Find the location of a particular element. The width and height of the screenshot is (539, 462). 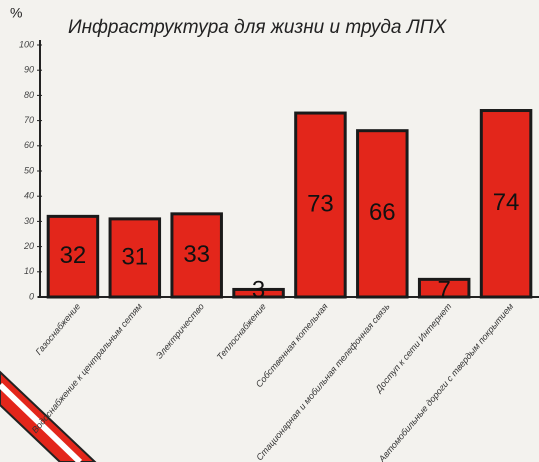

y-tick-label: 60 is located at coordinates (29, 145).